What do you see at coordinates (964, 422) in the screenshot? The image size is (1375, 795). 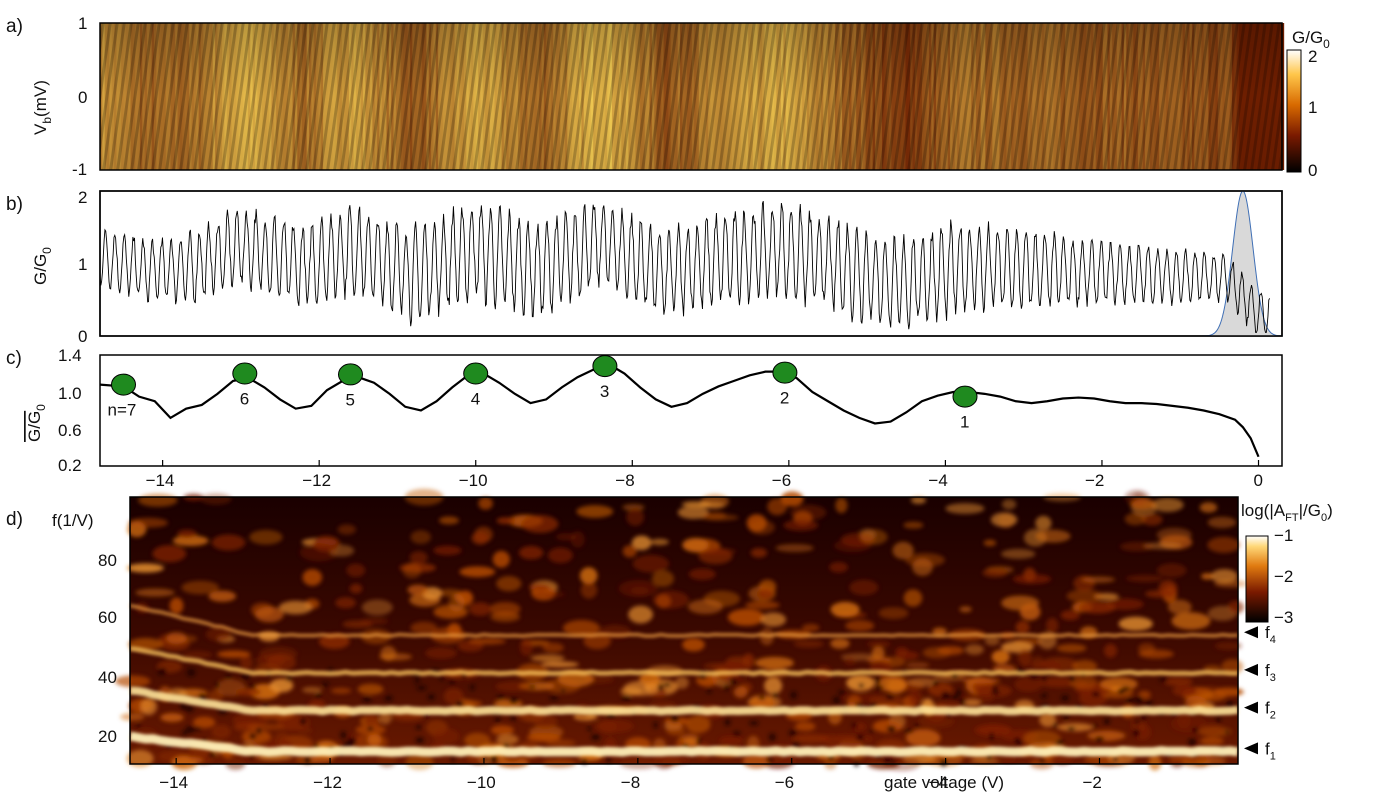 I see `marker-label: 1` at bounding box center [964, 422].